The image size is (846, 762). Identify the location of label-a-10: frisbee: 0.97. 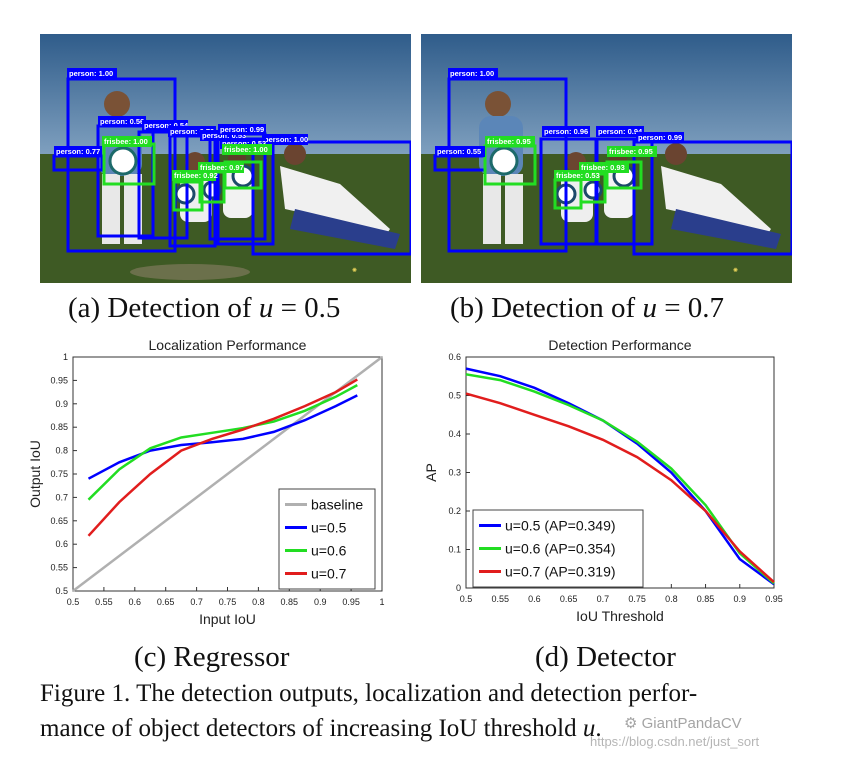
(222, 167).